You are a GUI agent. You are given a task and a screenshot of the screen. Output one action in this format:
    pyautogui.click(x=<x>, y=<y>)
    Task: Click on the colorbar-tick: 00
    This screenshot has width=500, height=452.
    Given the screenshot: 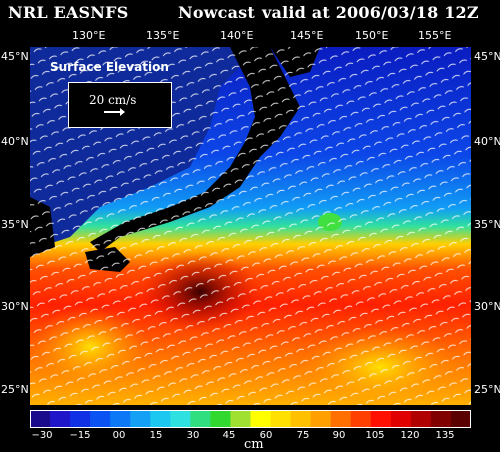 What is the action you would take?
    pyautogui.click(x=119, y=435)
    